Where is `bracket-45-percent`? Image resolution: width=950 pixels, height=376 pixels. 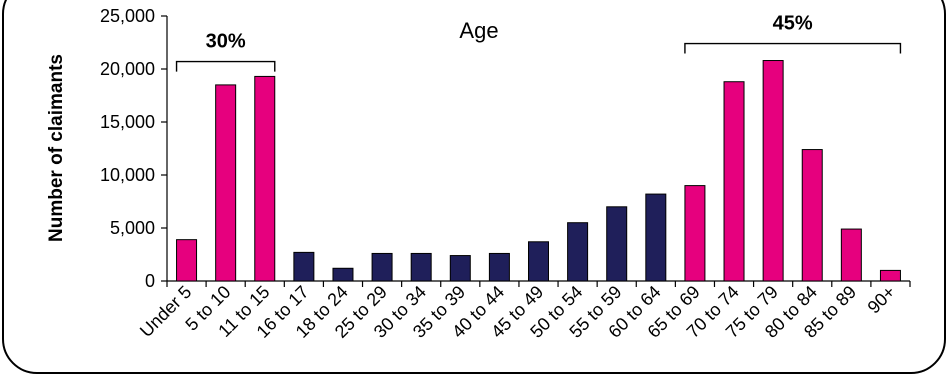 bracket-45-percent is located at coordinates (793, 48).